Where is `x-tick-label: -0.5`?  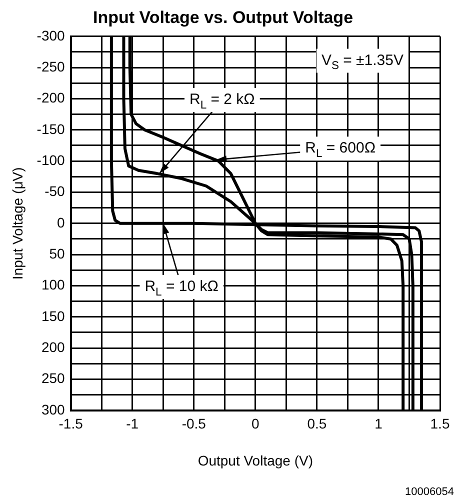 x-tick-label: -0.5 is located at coordinates (194, 424).